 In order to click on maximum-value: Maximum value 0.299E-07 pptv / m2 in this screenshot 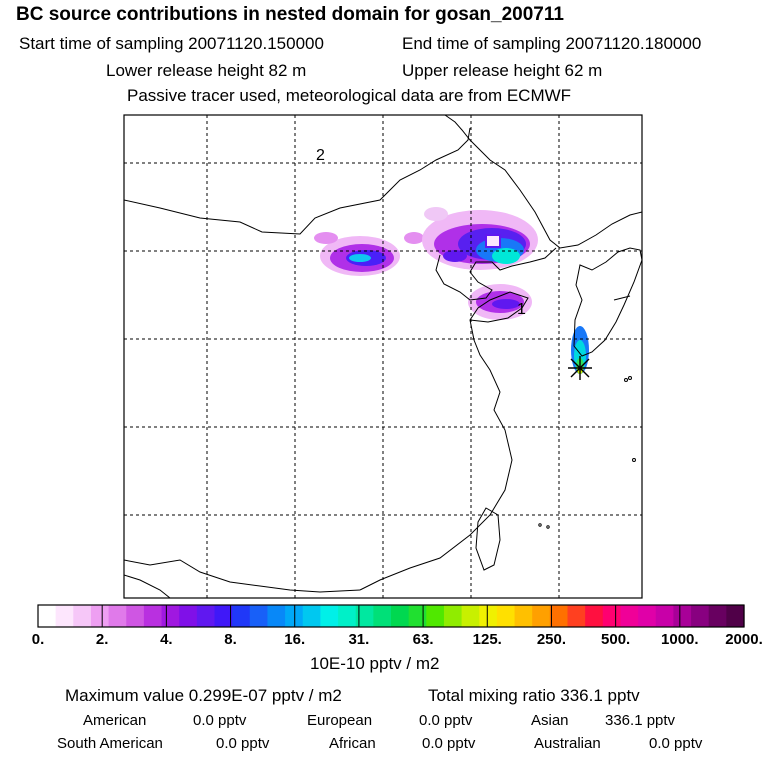, I will do `click(203, 695)`.